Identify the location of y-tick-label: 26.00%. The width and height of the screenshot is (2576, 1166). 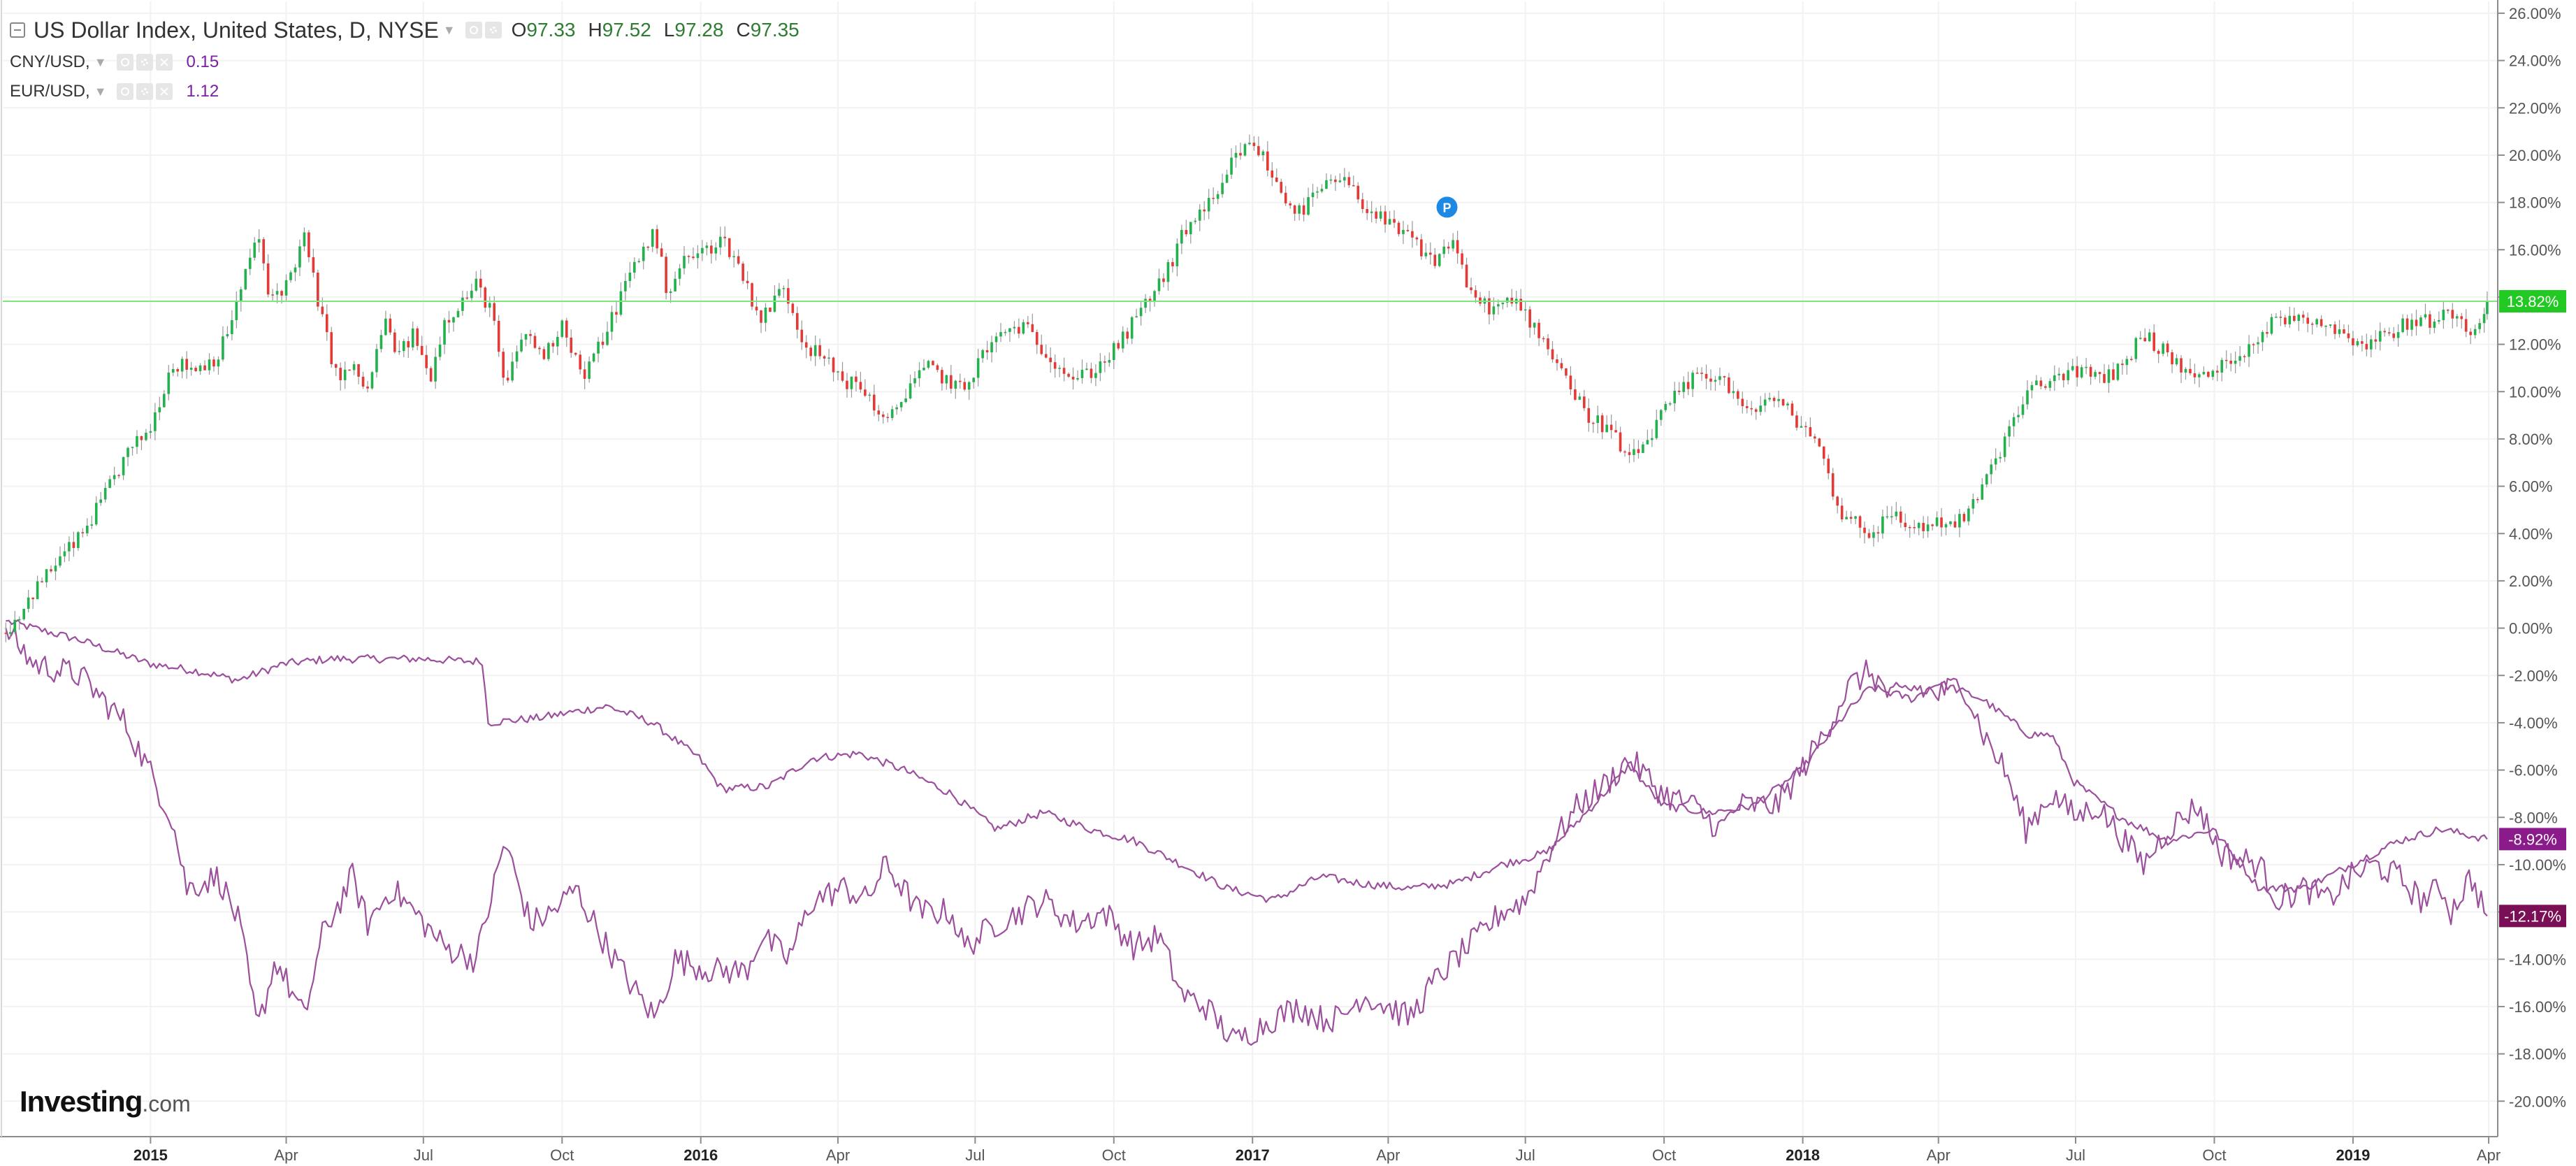
(2535, 13).